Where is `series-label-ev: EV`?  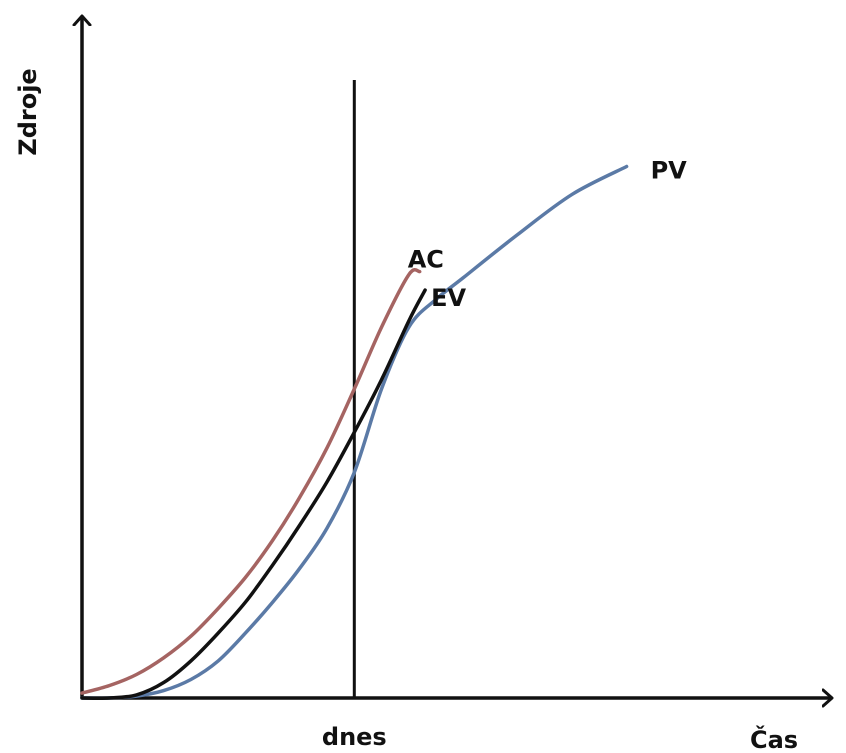
series-label-ev: EV is located at coordinates (448, 298).